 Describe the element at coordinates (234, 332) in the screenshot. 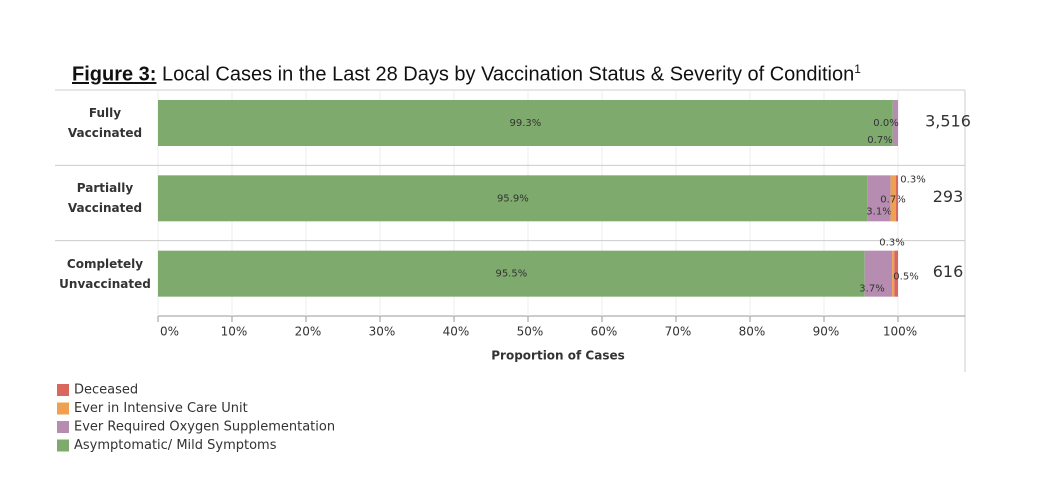

I see `x-tick-label: 10%` at that location.